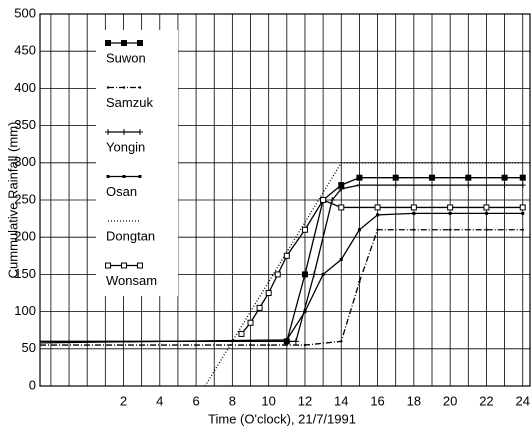 This screenshot has width=532, height=431. Describe the element at coordinates (25, 87) in the screenshot. I see `y-tick-label: 400` at that location.